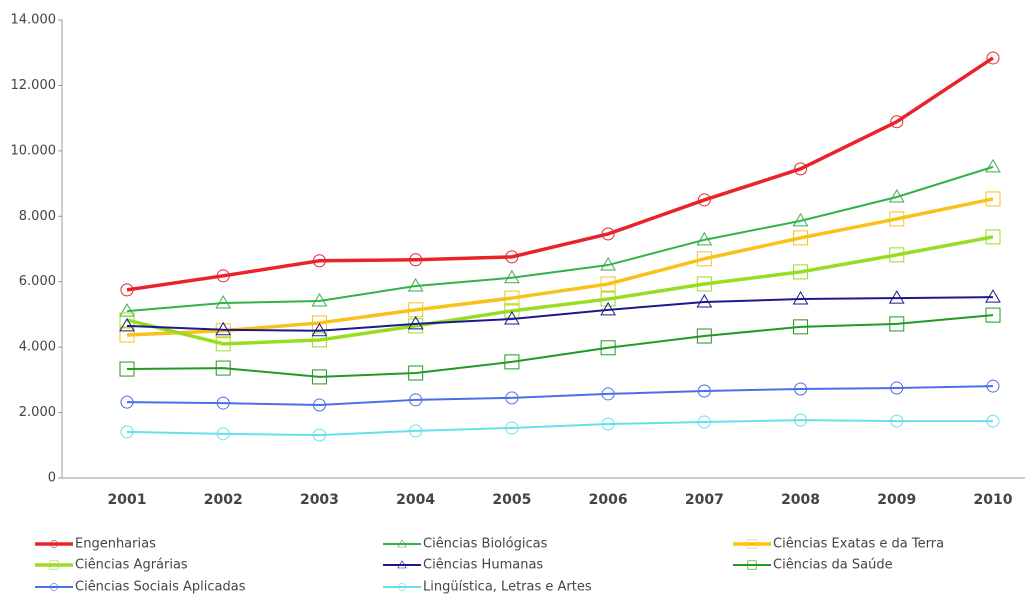  What do you see at coordinates (52, 478) in the screenshot?
I see `y-tick-label: 0` at bounding box center [52, 478].